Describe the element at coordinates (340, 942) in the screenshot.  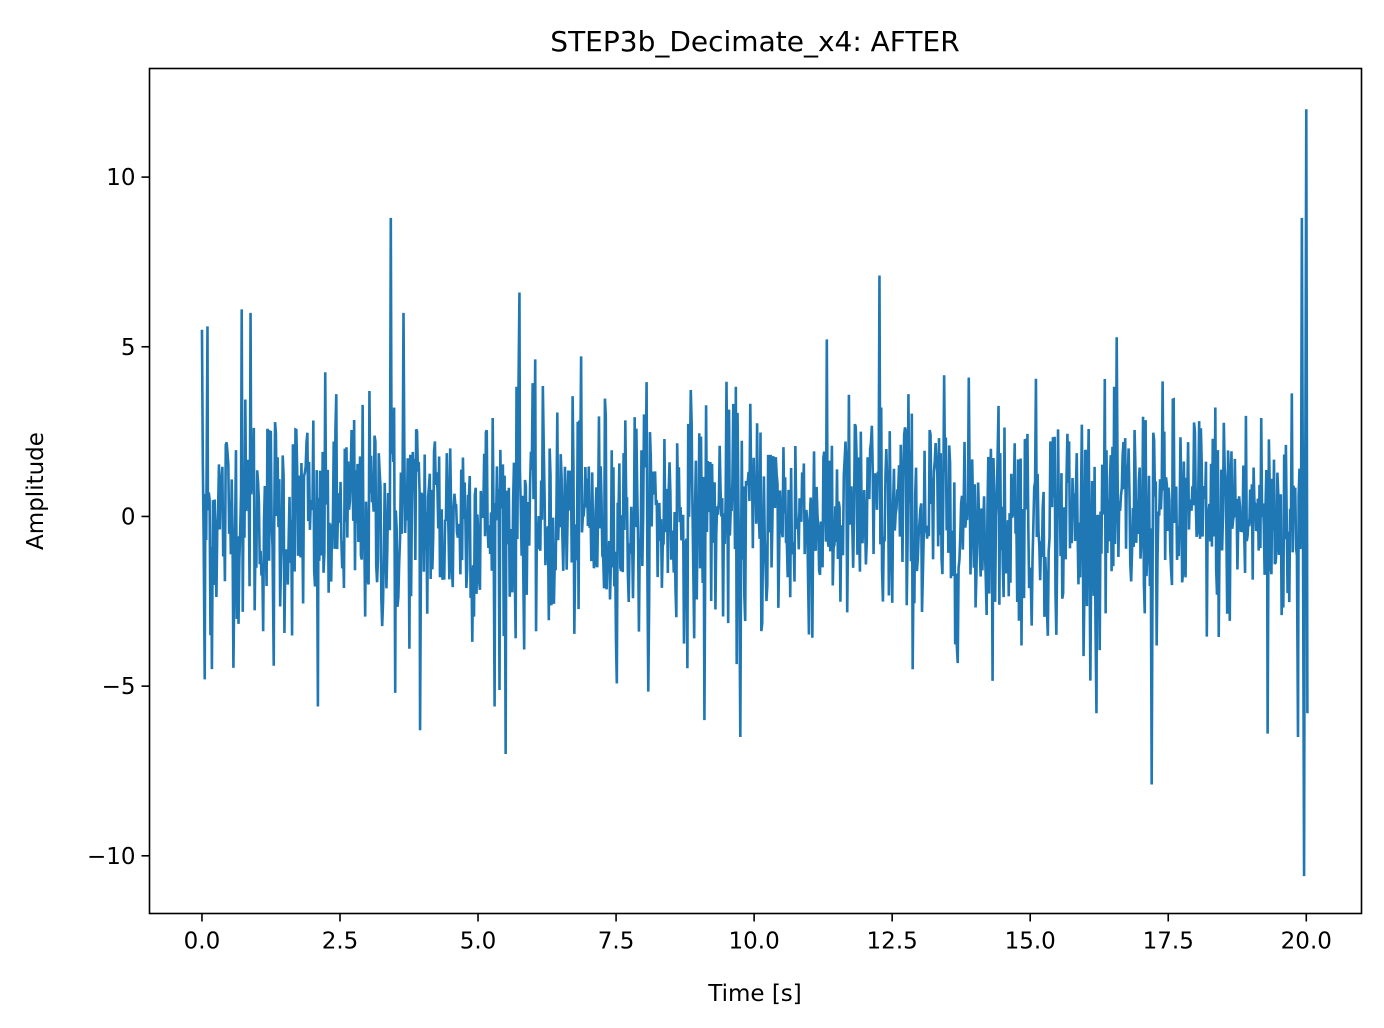
I see `x-tick-label: 2.5` at that location.